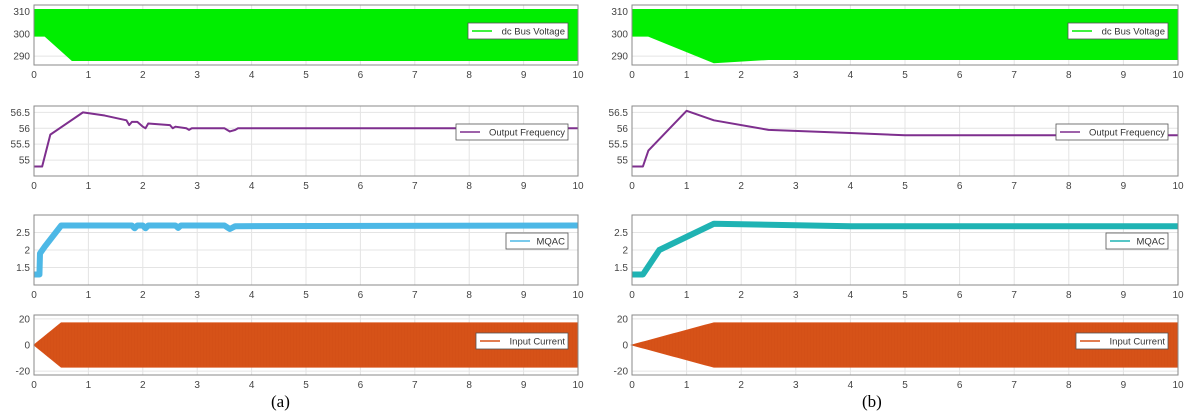  What do you see at coordinates (623, 319) in the screenshot?
I see `y-tick-label: 20` at bounding box center [623, 319].